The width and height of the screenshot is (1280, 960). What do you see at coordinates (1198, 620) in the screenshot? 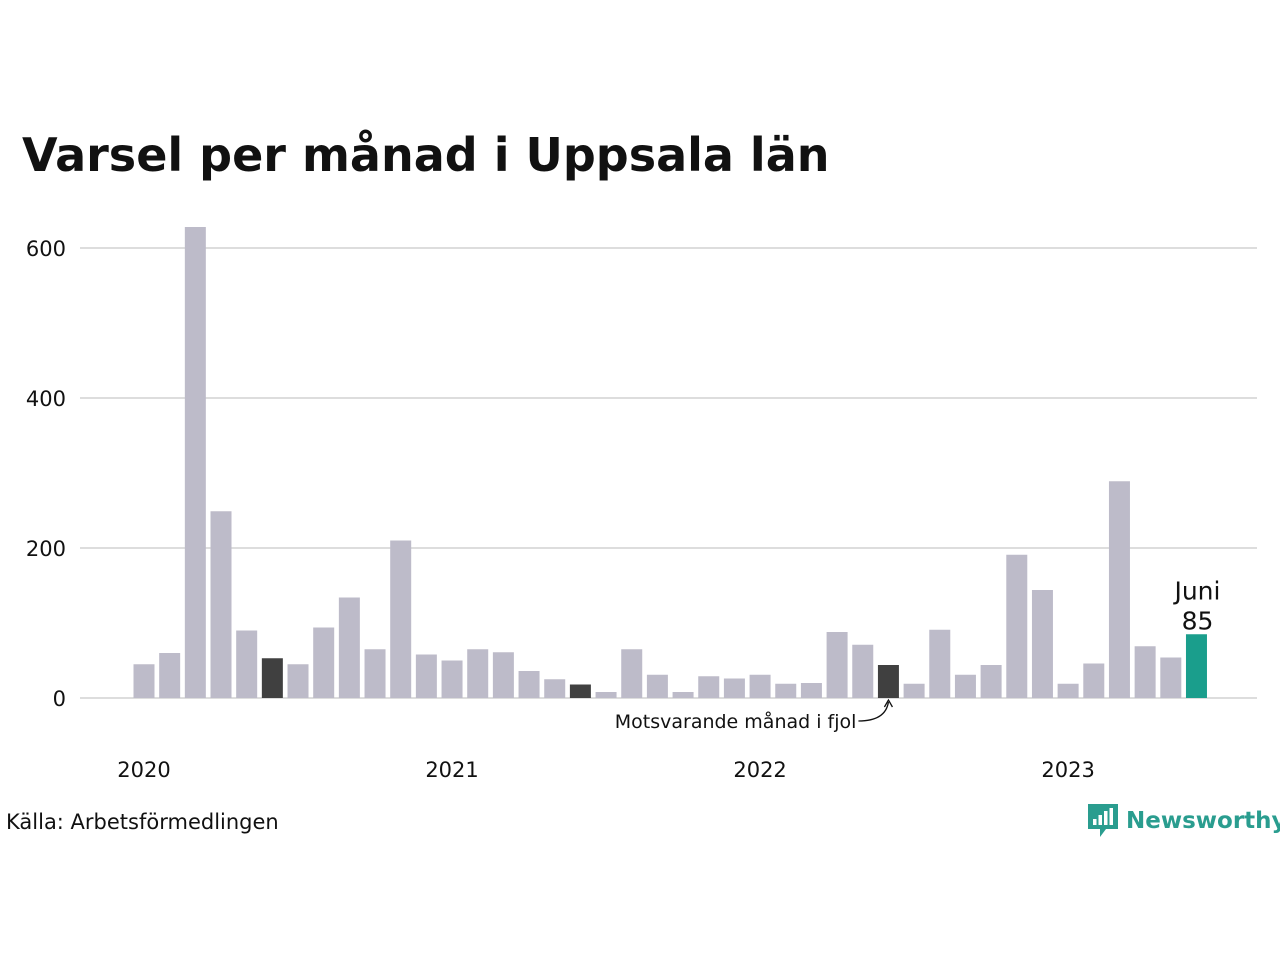
I see `highlight-value-label: 85` at bounding box center [1198, 620].